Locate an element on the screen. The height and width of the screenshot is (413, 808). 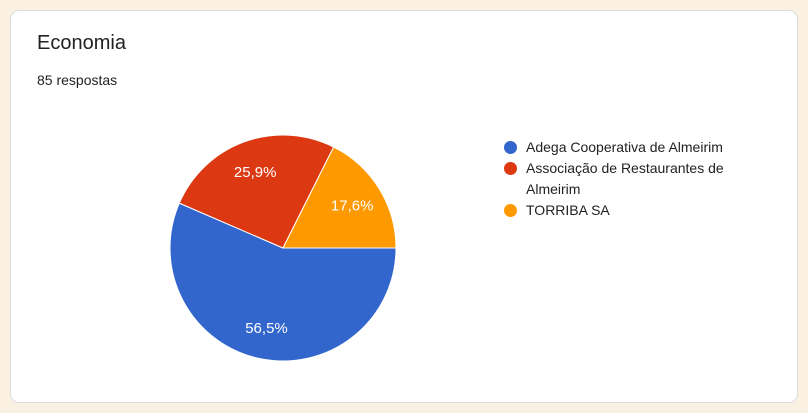
legend-label: Adega Cooperativa de Almeirim is located at coordinates (624, 147).